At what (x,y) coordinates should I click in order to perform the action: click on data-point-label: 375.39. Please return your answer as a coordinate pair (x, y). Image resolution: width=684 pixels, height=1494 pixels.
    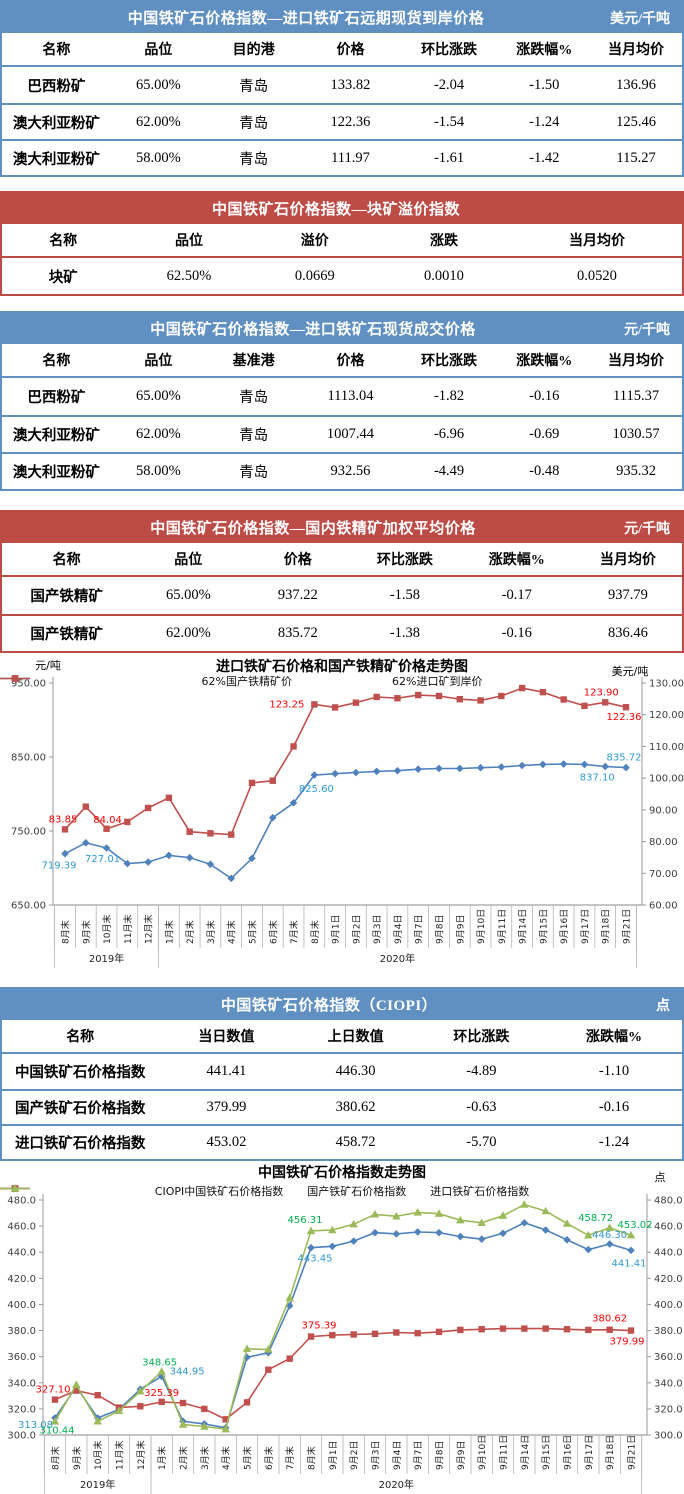
    Looking at the image, I should click on (319, 1326).